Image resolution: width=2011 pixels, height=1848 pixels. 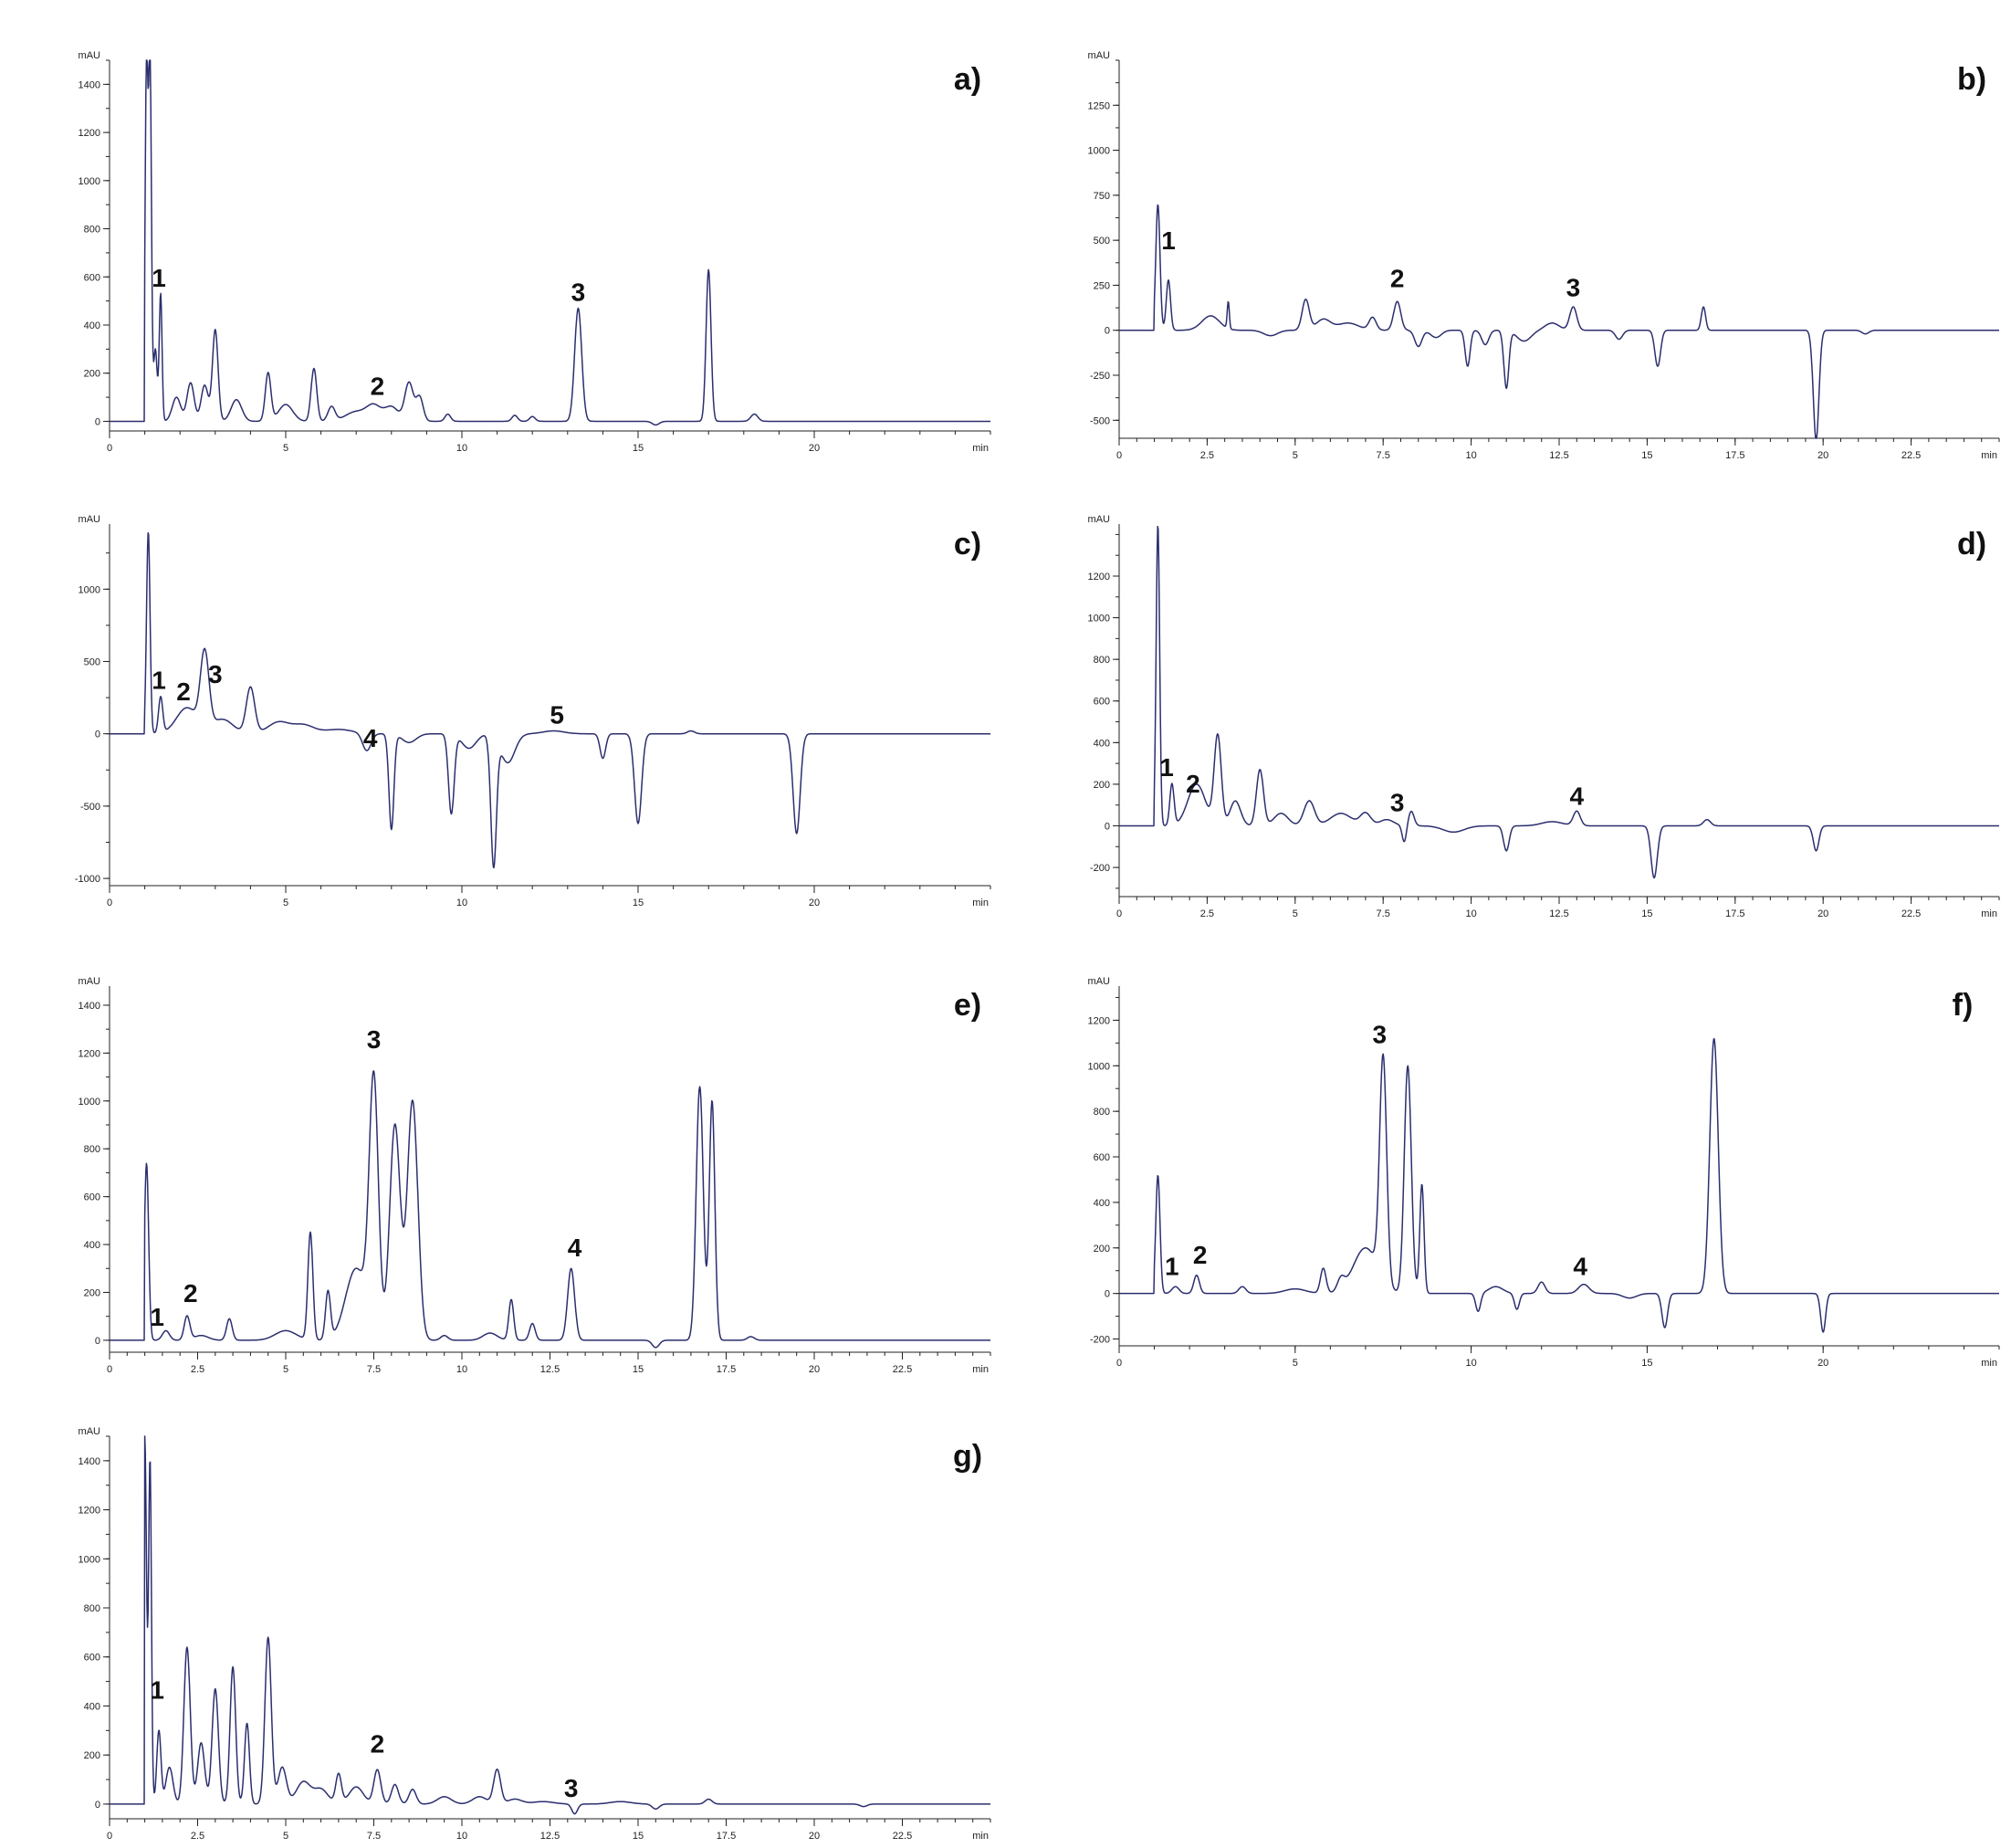 What do you see at coordinates (92, 662) in the screenshot?
I see `y-tick-label: 500` at bounding box center [92, 662].